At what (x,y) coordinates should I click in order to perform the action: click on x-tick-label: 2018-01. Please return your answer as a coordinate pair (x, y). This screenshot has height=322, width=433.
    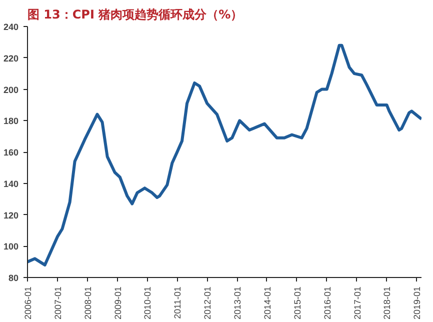
    Looking at the image, I should click on (387, 303).